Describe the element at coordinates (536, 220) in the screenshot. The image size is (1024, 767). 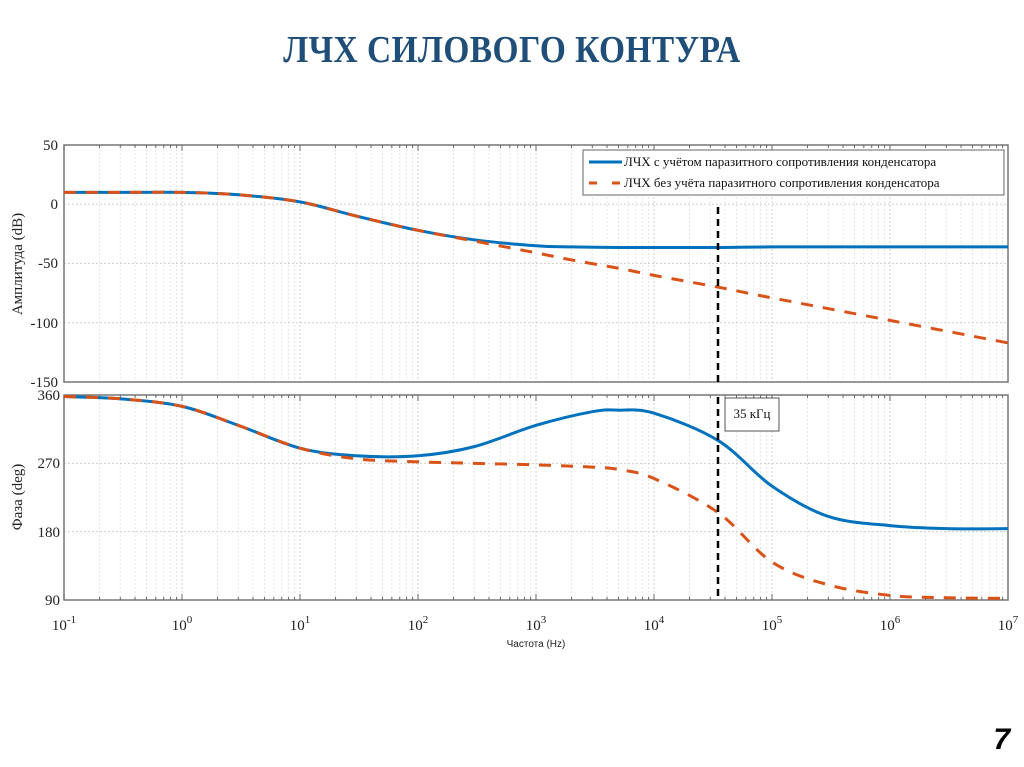
I see `magnitude-curve-with-esr` at that location.